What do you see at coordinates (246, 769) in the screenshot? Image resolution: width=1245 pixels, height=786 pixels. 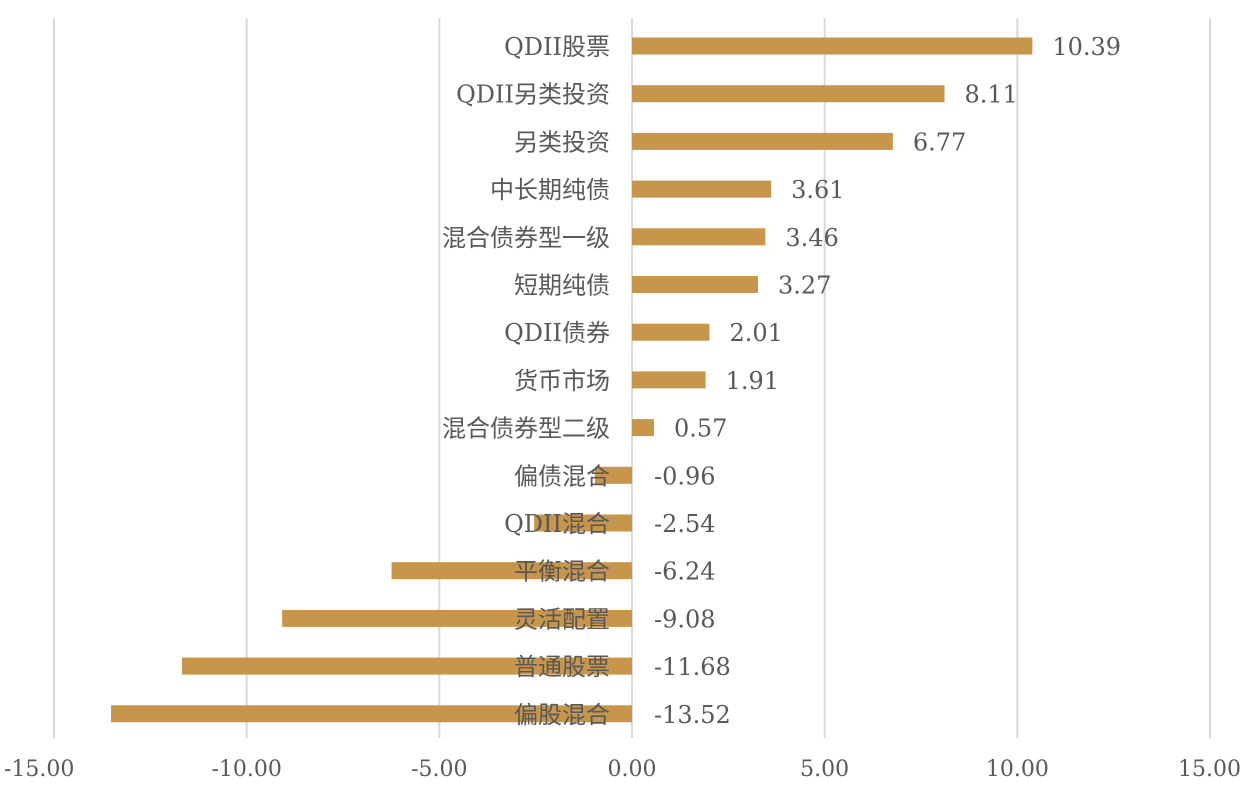 I see `x-tick-label: -10.00` at bounding box center [246, 769].